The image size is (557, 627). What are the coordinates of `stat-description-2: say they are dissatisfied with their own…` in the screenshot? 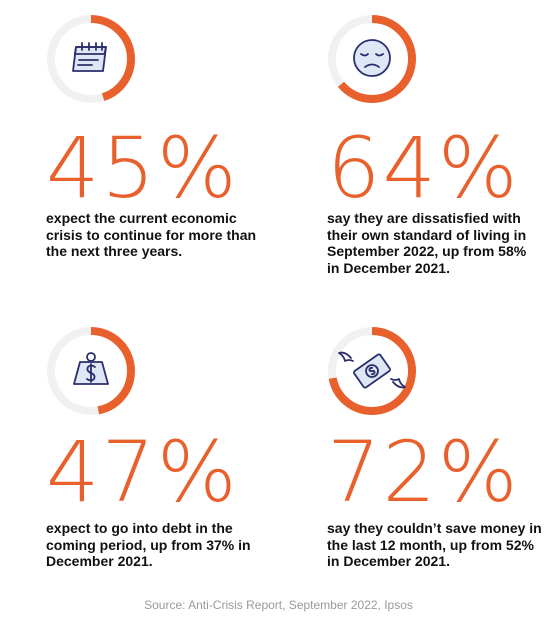 It's located at (427, 243).